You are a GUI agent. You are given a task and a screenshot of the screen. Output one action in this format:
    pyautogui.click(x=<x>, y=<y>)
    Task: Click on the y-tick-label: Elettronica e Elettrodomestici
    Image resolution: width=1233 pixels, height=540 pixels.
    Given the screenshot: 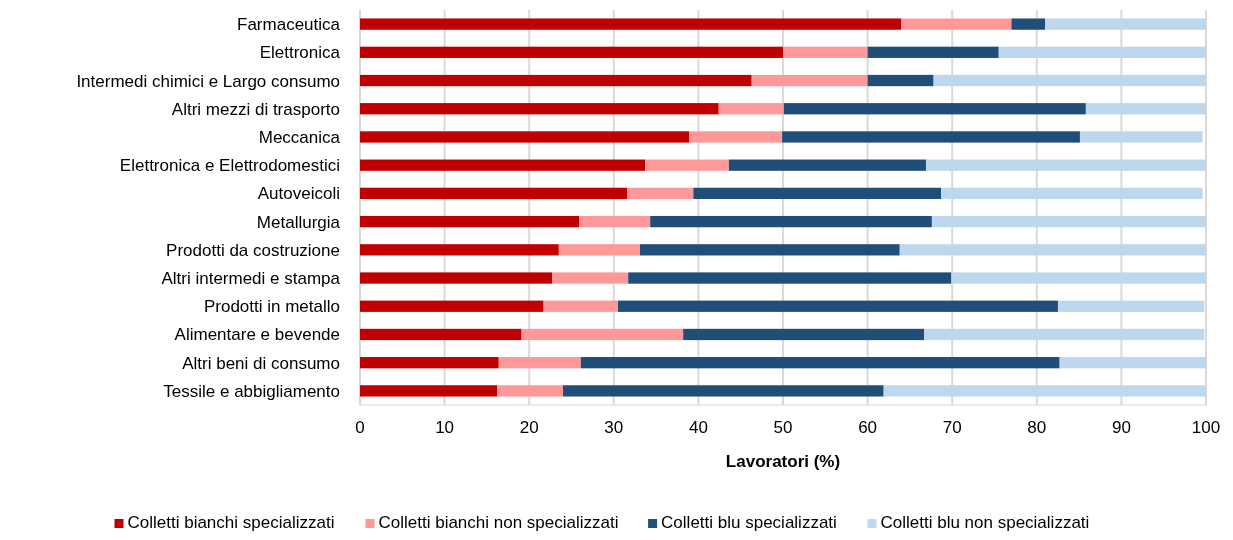 What is the action you would take?
    pyautogui.click(x=229, y=166)
    